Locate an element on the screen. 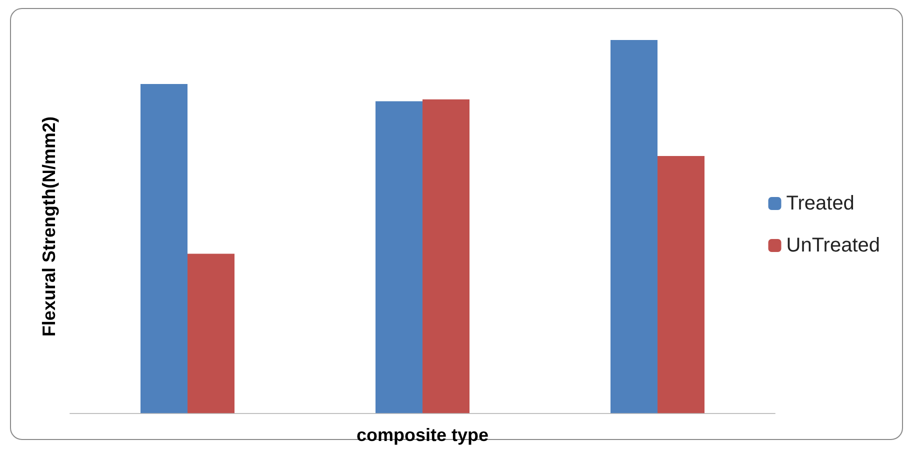  legend-label: UnTreated is located at coordinates (833, 245).